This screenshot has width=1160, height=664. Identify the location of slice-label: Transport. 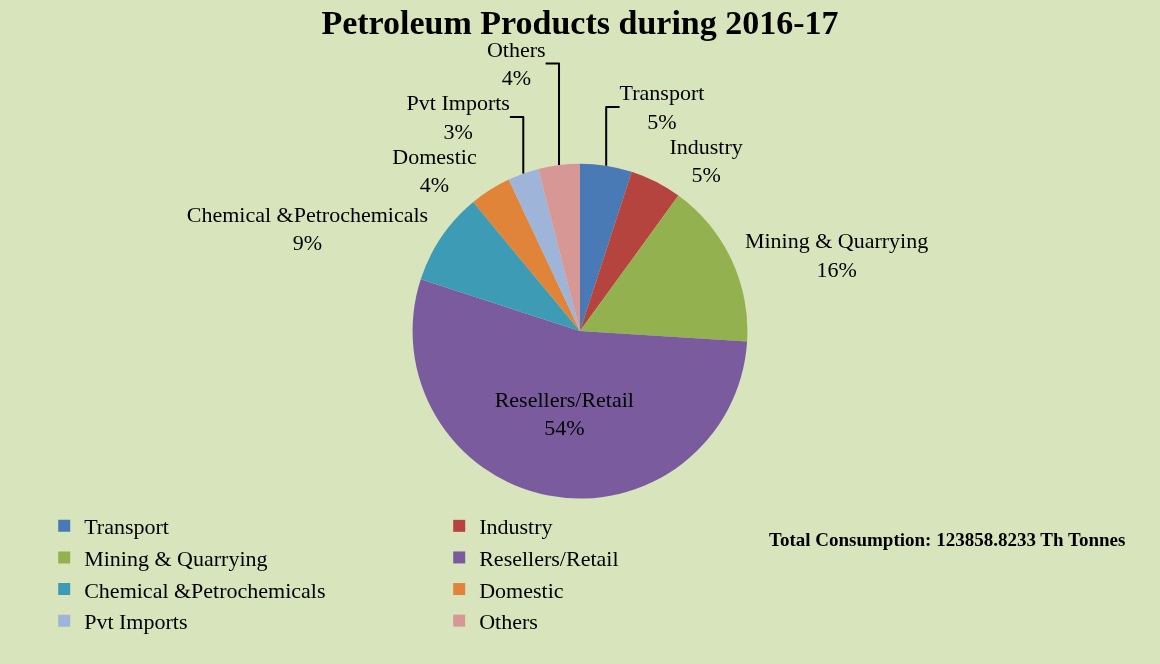
(662, 93).